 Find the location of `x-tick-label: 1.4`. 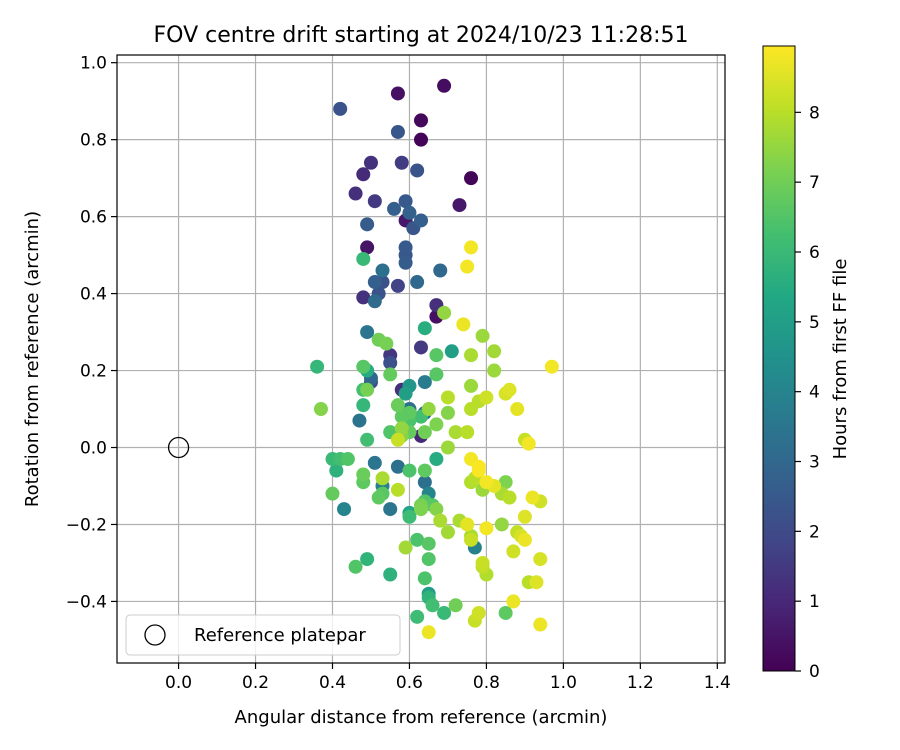

x-tick-label: 1.4 is located at coordinates (717, 683).